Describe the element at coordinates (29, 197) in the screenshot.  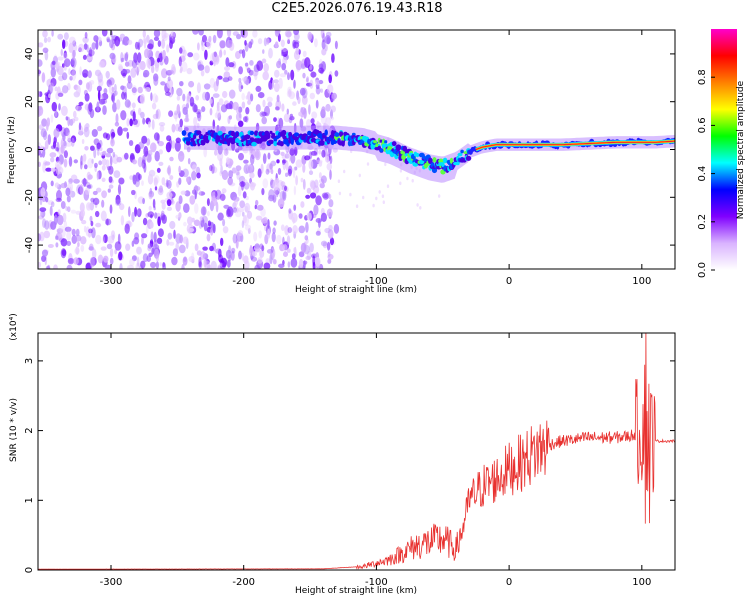
I see `y-tick-label: -20` at that location.